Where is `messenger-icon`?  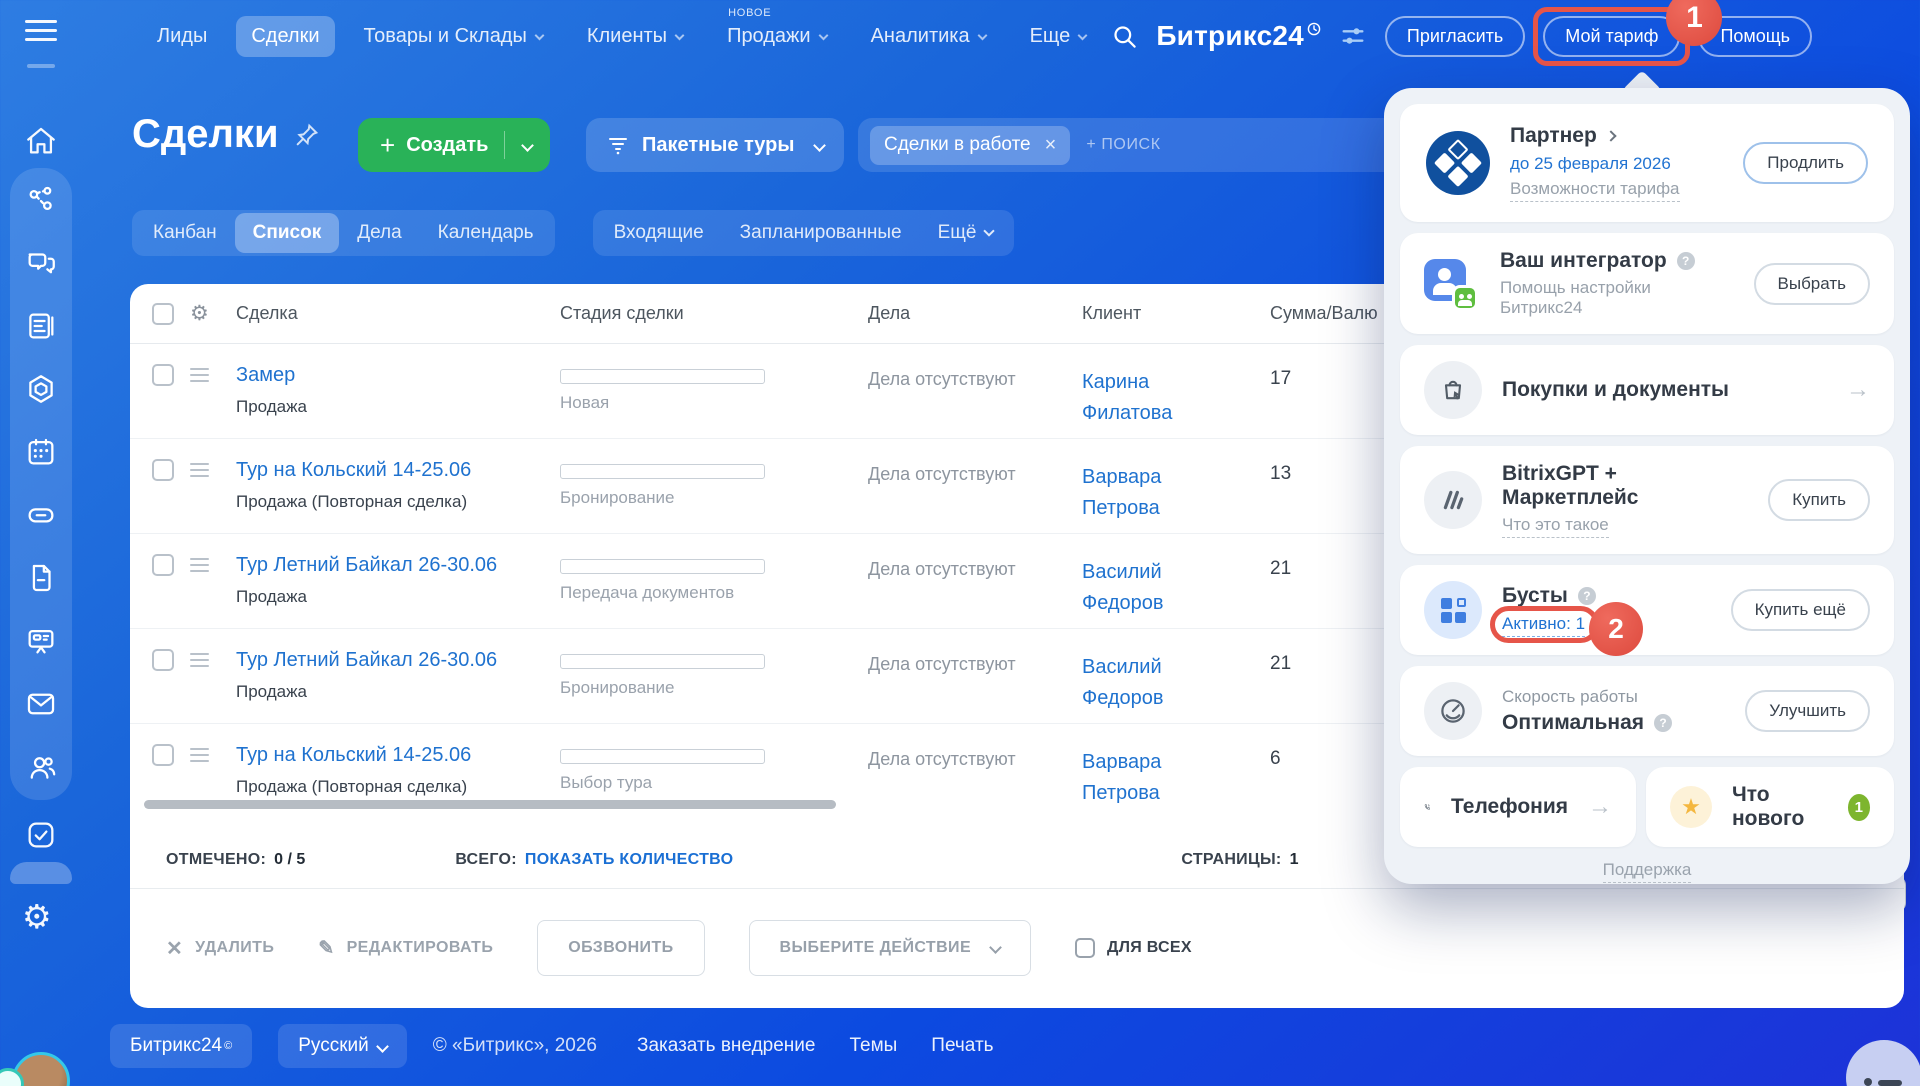 messenger-icon is located at coordinates (41, 262).